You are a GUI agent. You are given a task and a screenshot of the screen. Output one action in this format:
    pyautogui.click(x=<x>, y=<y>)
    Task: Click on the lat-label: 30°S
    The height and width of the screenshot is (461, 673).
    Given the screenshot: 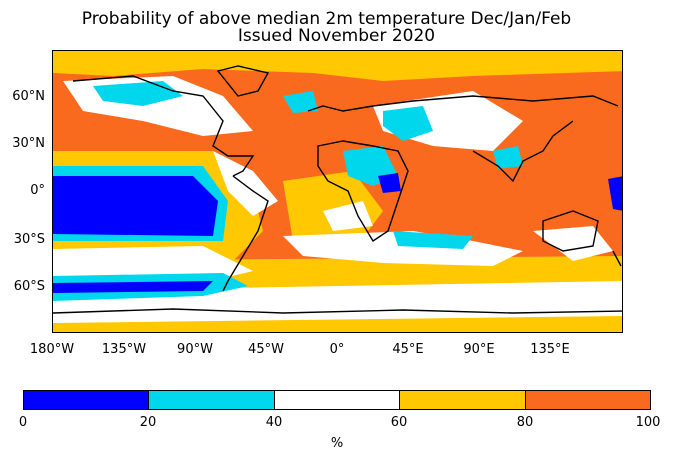 What is the action you would take?
    pyautogui.click(x=29, y=239)
    